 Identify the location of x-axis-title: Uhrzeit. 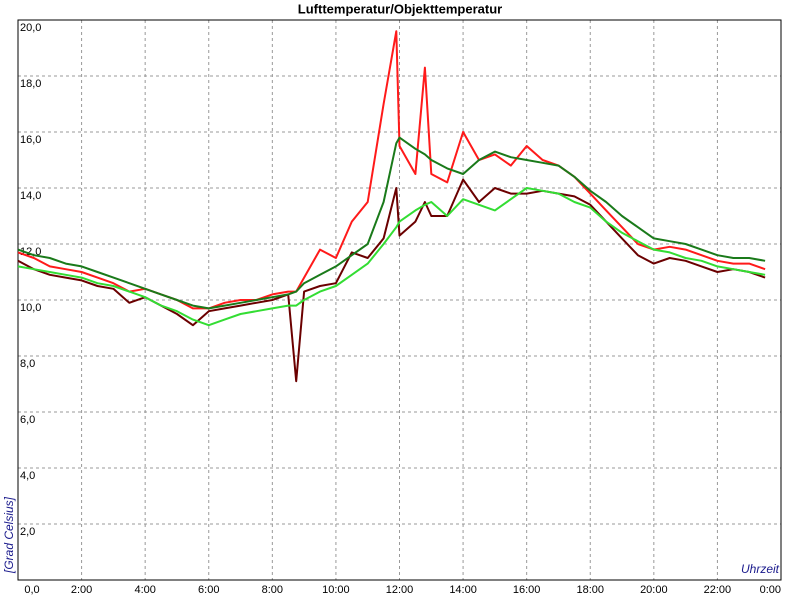
(760, 569).